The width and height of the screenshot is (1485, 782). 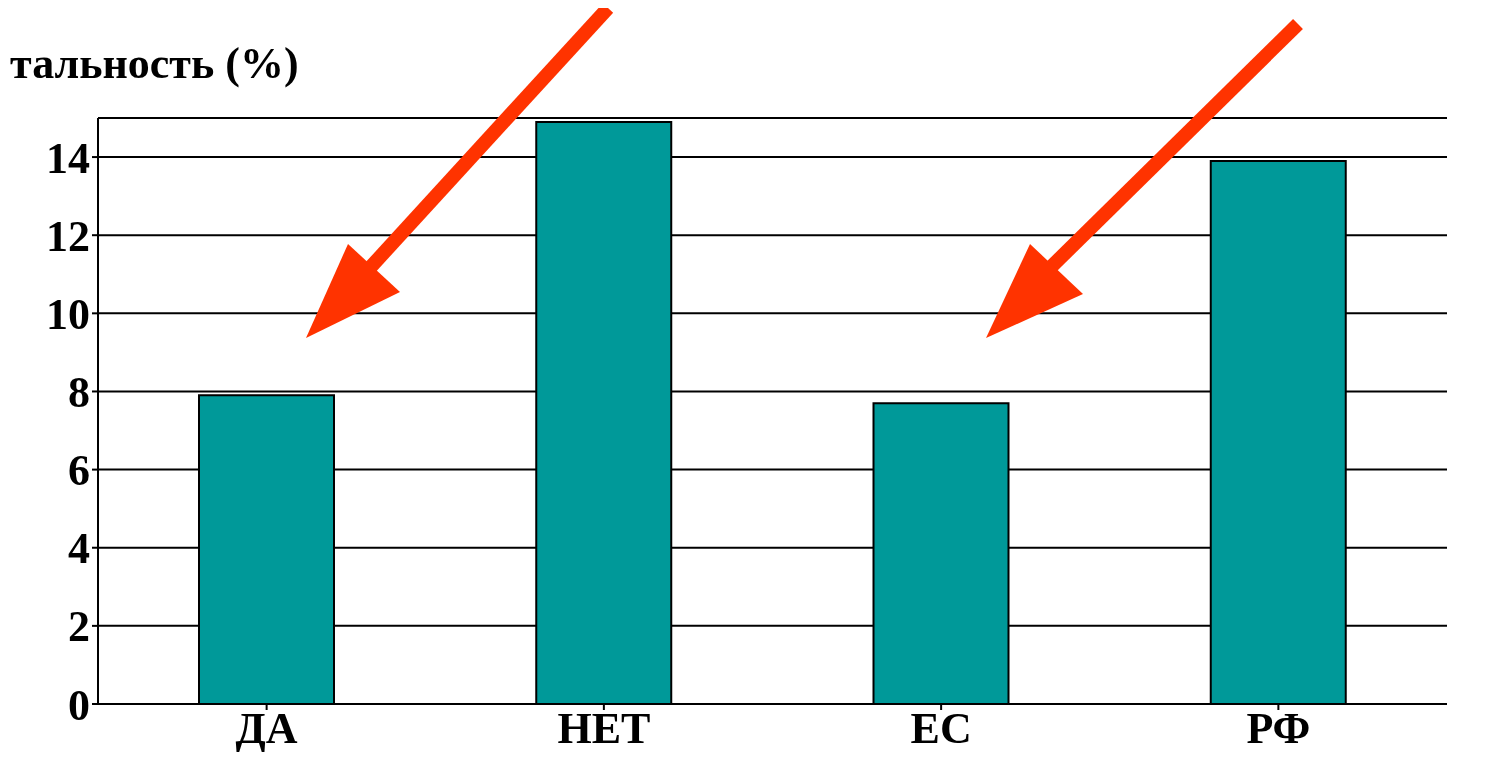 What do you see at coordinates (68, 236) in the screenshot?
I see `y-tick-label: 12` at bounding box center [68, 236].